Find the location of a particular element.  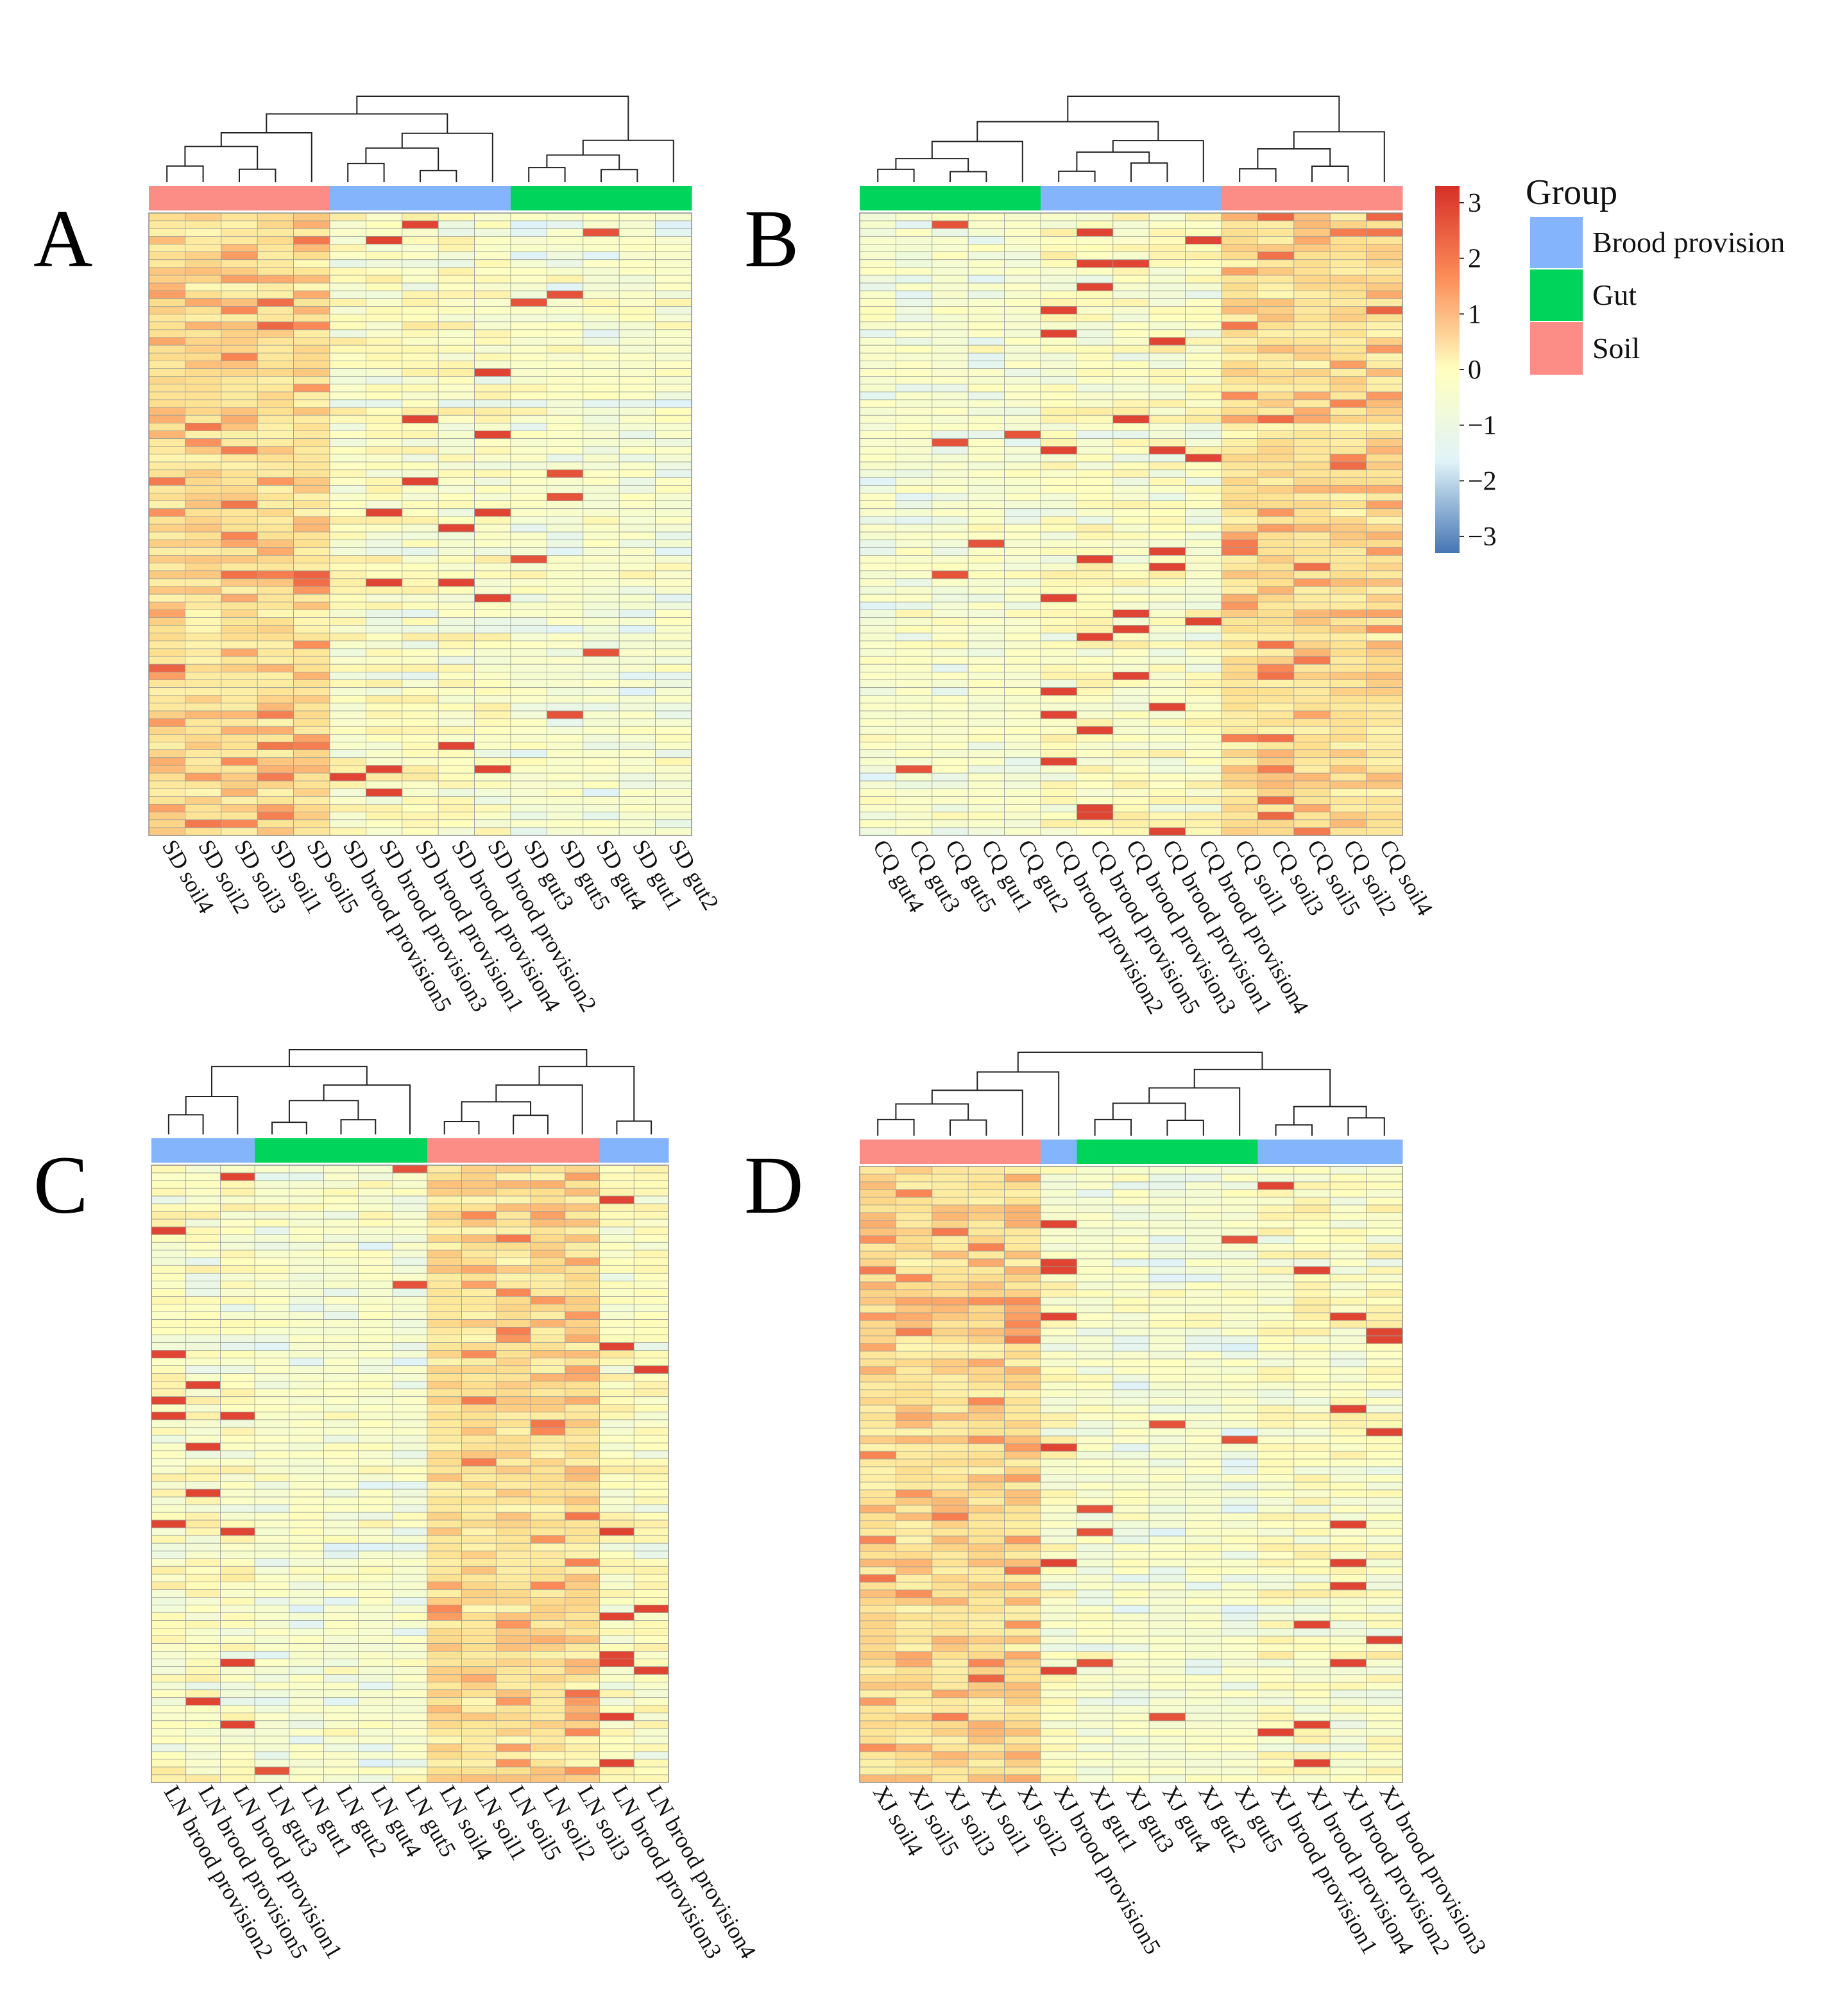

group-cell-soil is located at coordinates (513, 1150).